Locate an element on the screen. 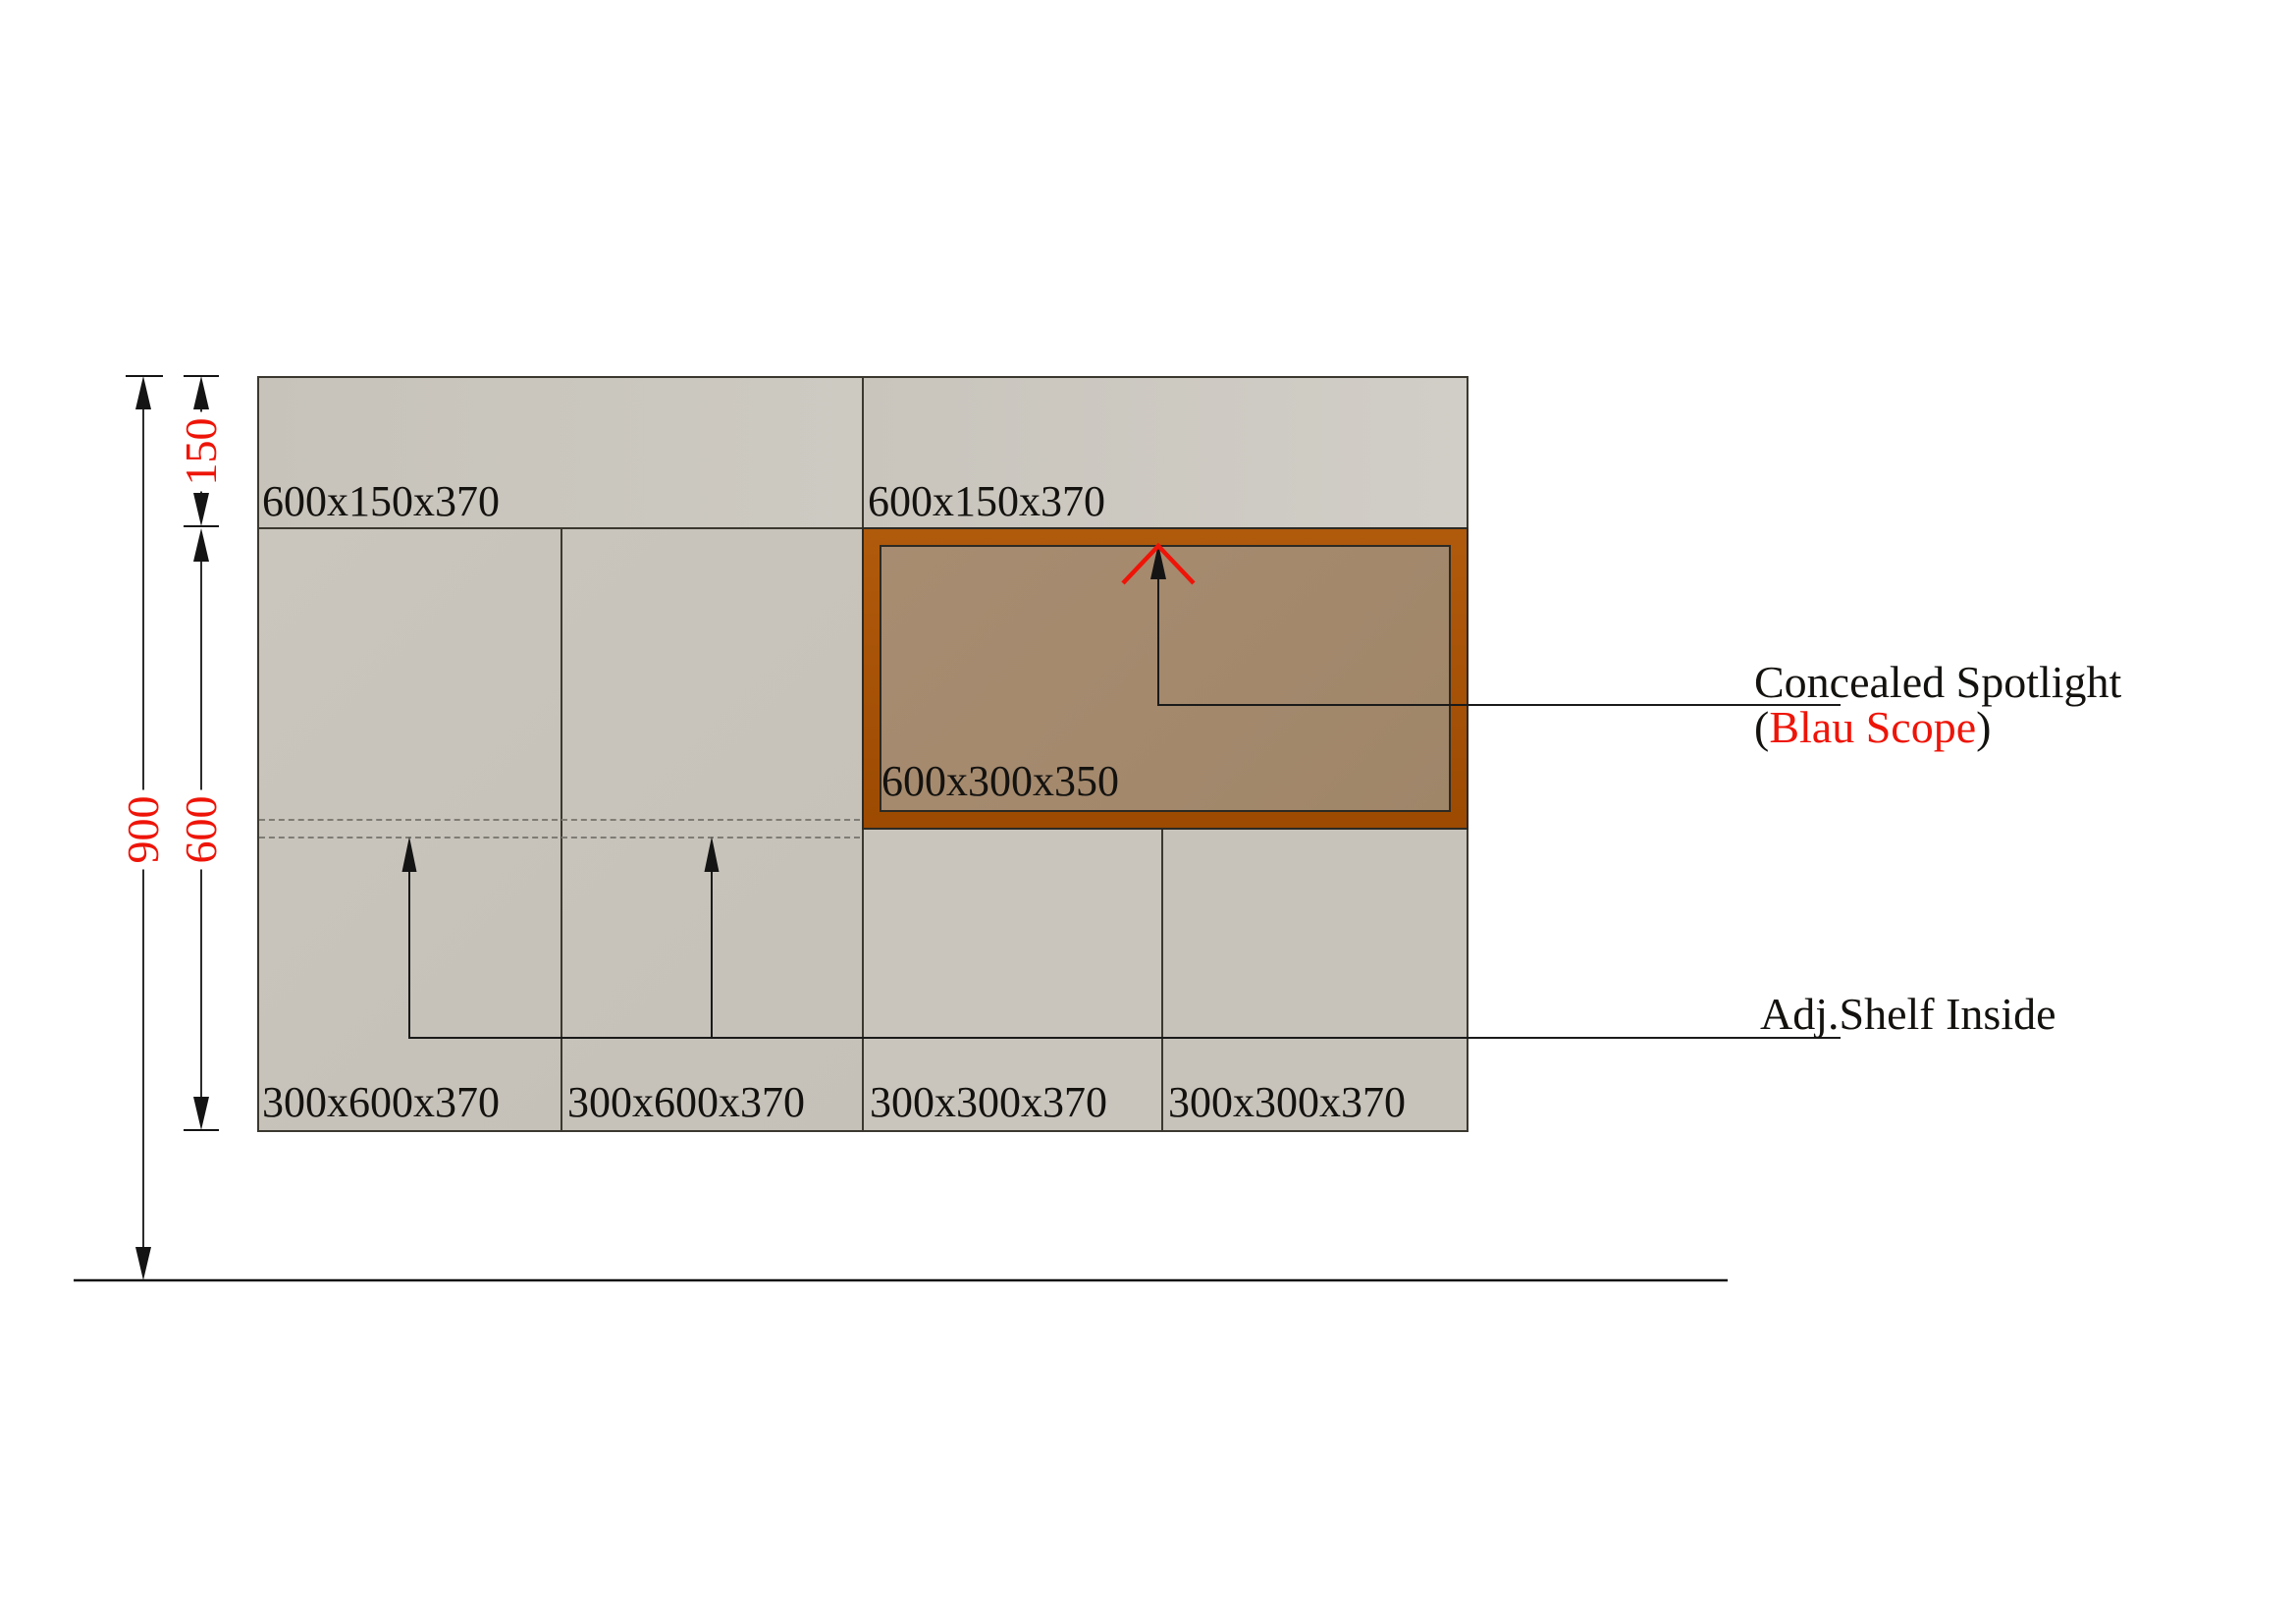  shelf-leader is located at coordinates (1121, 938).